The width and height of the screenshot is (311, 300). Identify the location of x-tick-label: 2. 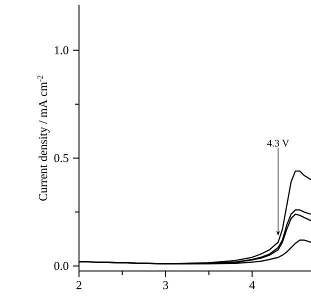
(79, 285).